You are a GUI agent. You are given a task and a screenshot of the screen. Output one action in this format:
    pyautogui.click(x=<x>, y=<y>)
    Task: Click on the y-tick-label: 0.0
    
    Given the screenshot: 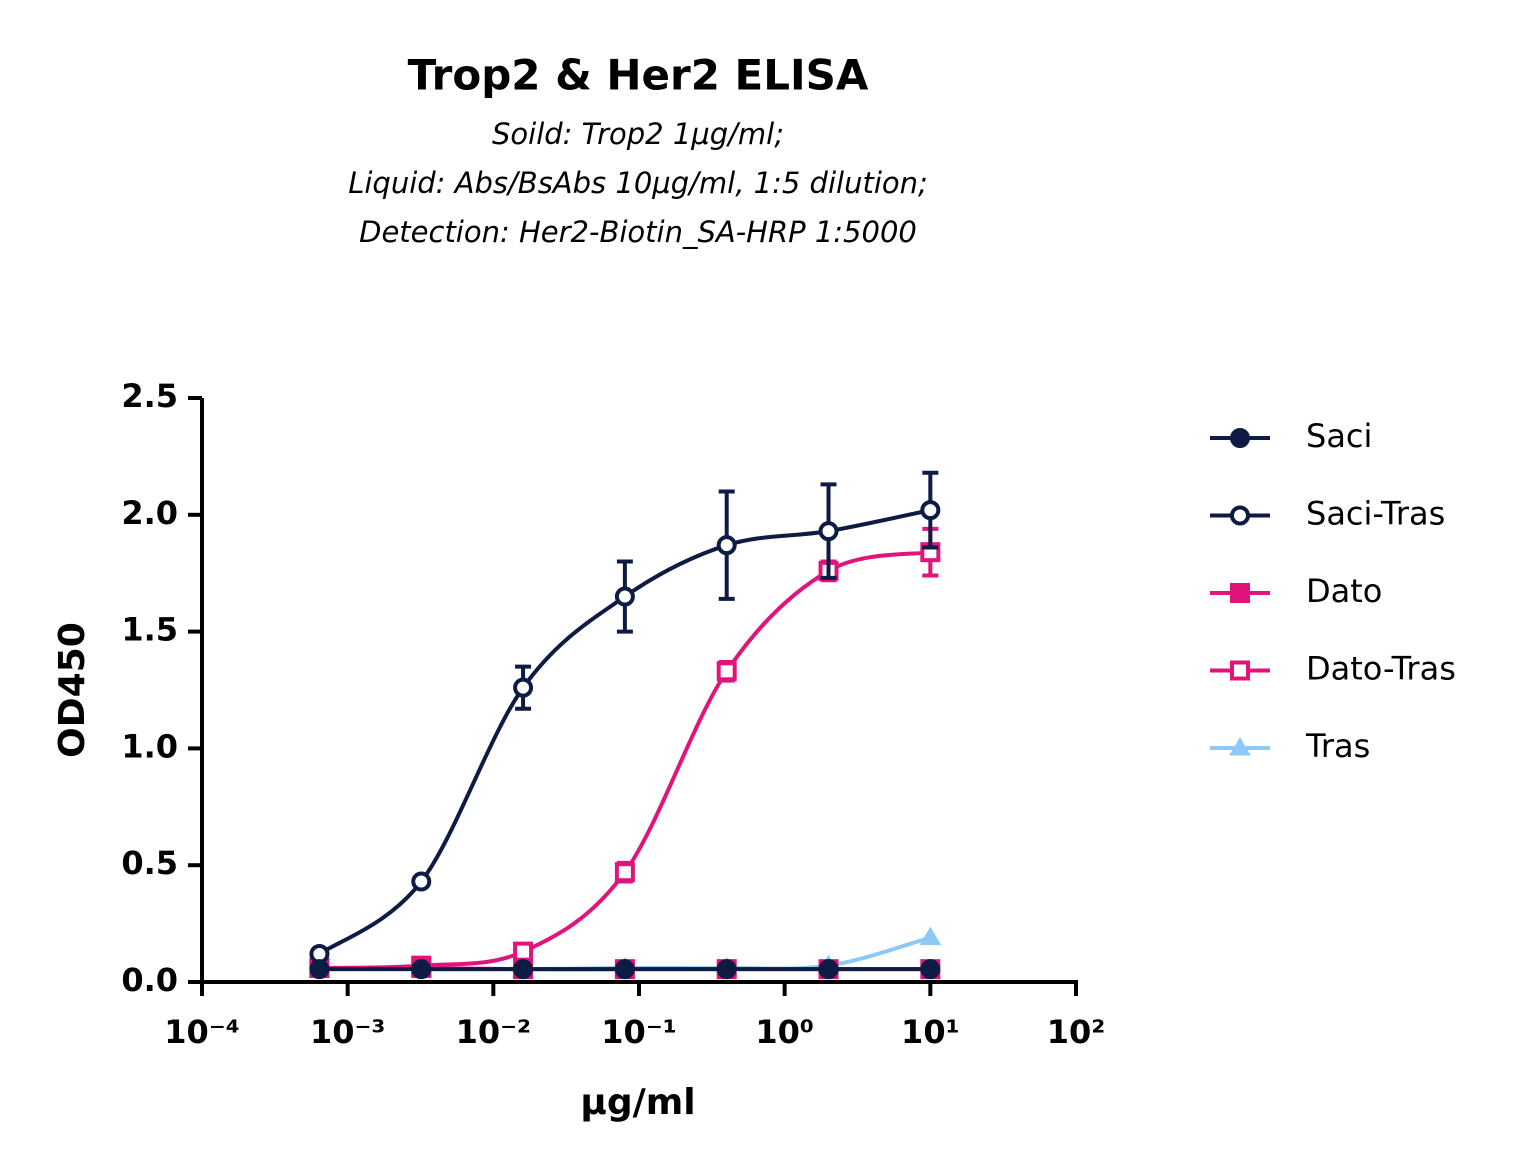 What is the action you would take?
    pyautogui.click(x=149, y=980)
    